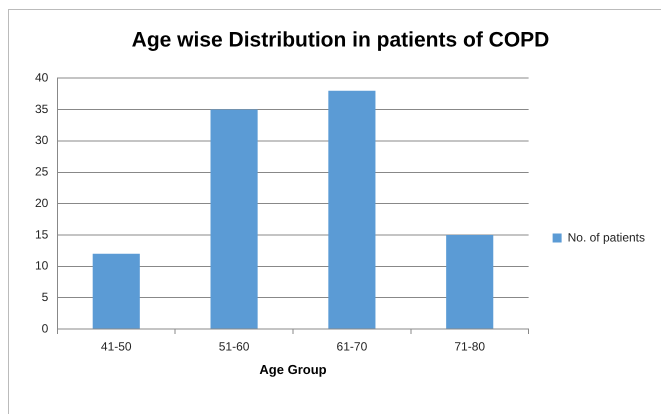  What do you see at coordinates (41, 203) in the screenshot?
I see `y-tick-label: 20` at bounding box center [41, 203].